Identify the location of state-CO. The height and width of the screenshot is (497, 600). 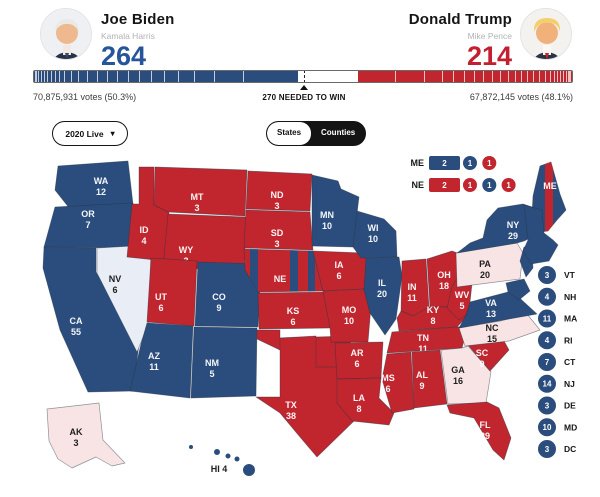
(228, 294).